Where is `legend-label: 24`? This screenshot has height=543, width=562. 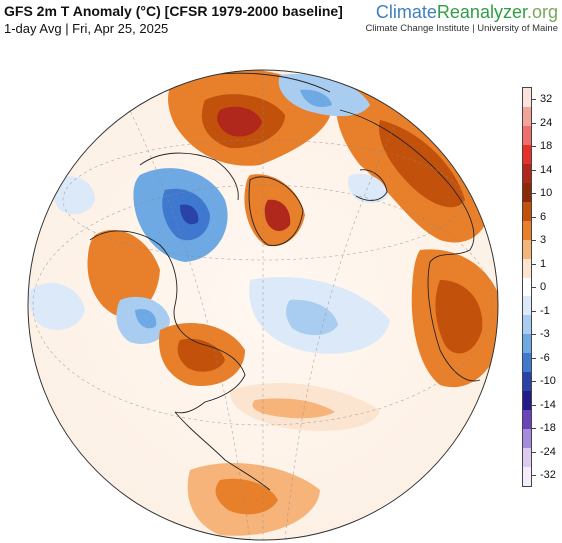
legend-label: 24 is located at coordinates (546, 122).